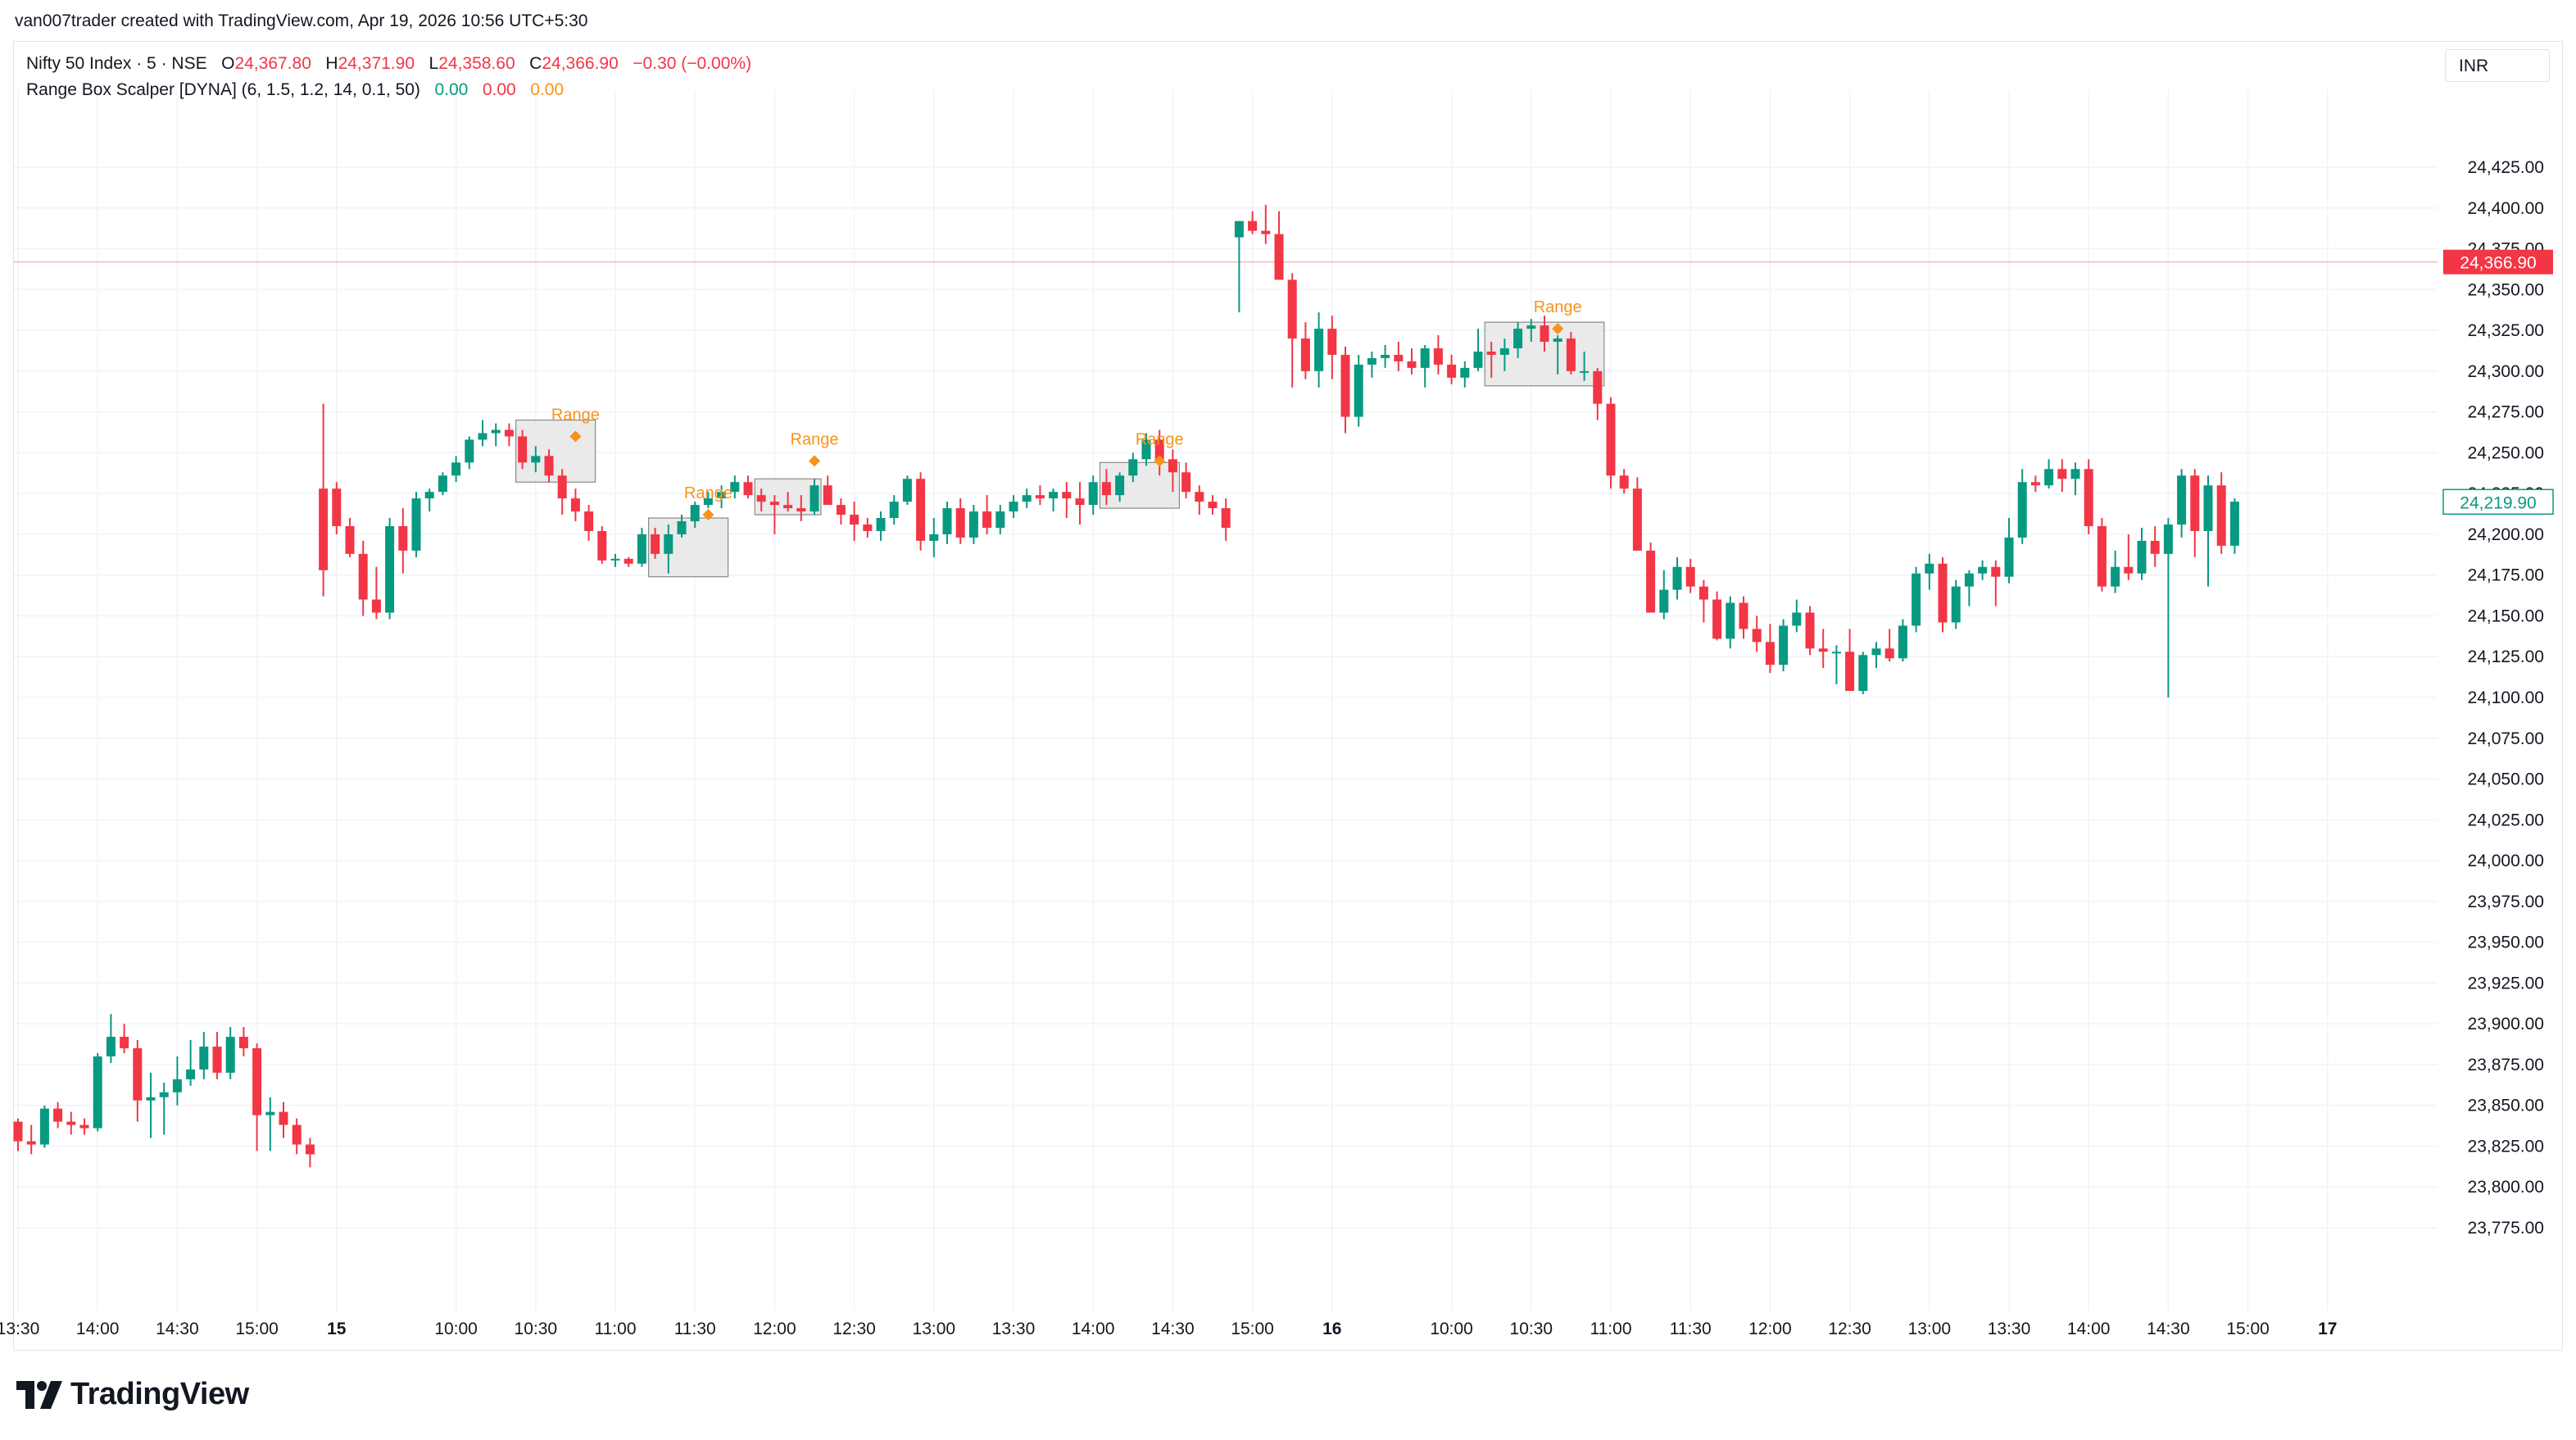 The width and height of the screenshot is (2576, 1440). What do you see at coordinates (452, 89) in the screenshot?
I see `indicator-value-1: 0.00` at bounding box center [452, 89].